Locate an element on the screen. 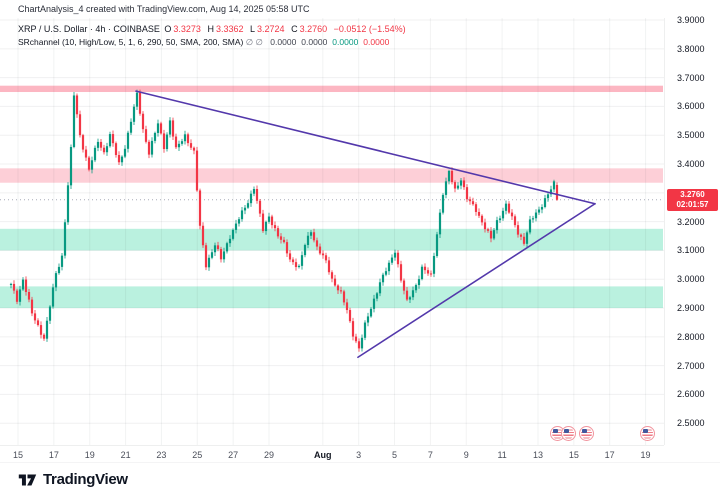 The height and width of the screenshot is (495, 720). time-axis: 15 17 19 21 23 25 27 29 Aug 3 5 7 9 11 13 15 17 19 is located at coordinates (332, 454).